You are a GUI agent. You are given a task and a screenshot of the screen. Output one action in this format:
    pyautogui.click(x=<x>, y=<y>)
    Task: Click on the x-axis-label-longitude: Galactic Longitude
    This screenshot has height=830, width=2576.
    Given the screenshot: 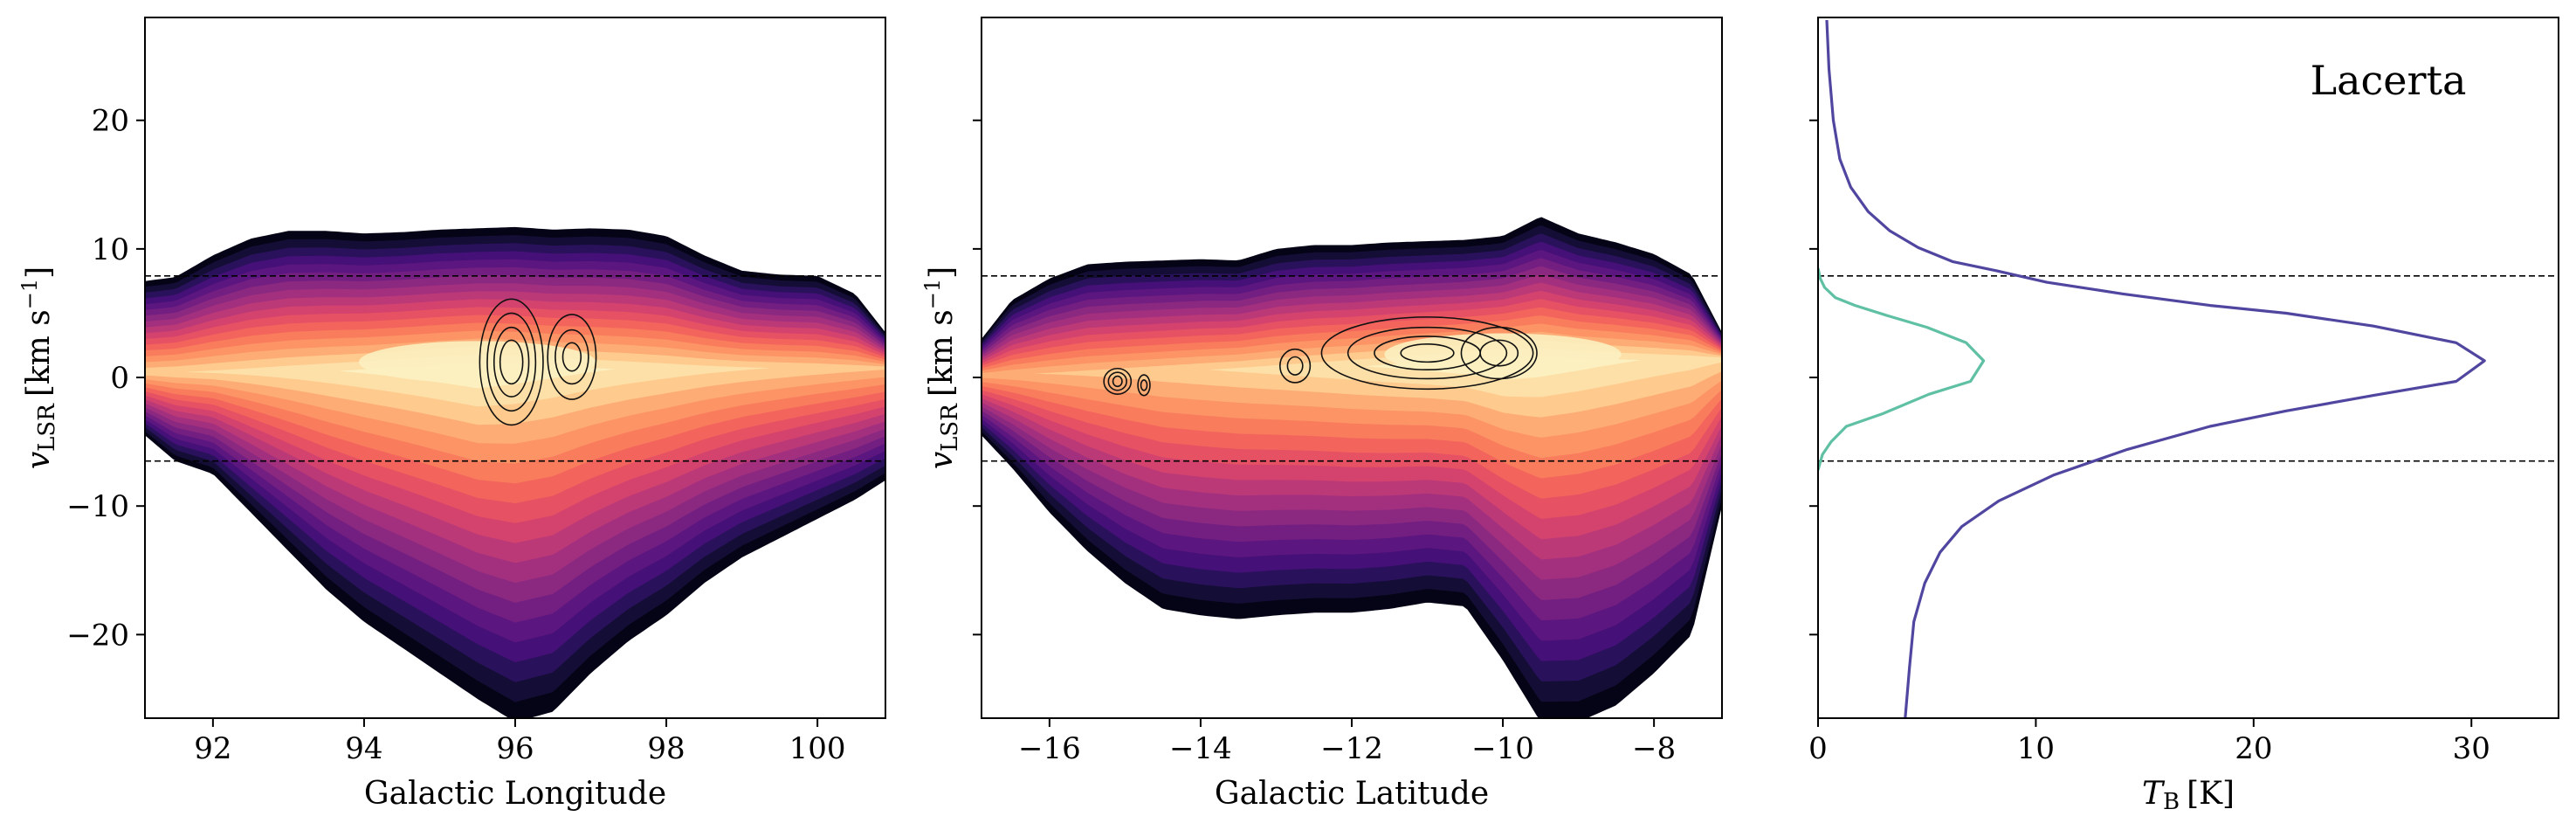 What is the action you would take?
    pyautogui.click(x=515, y=794)
    